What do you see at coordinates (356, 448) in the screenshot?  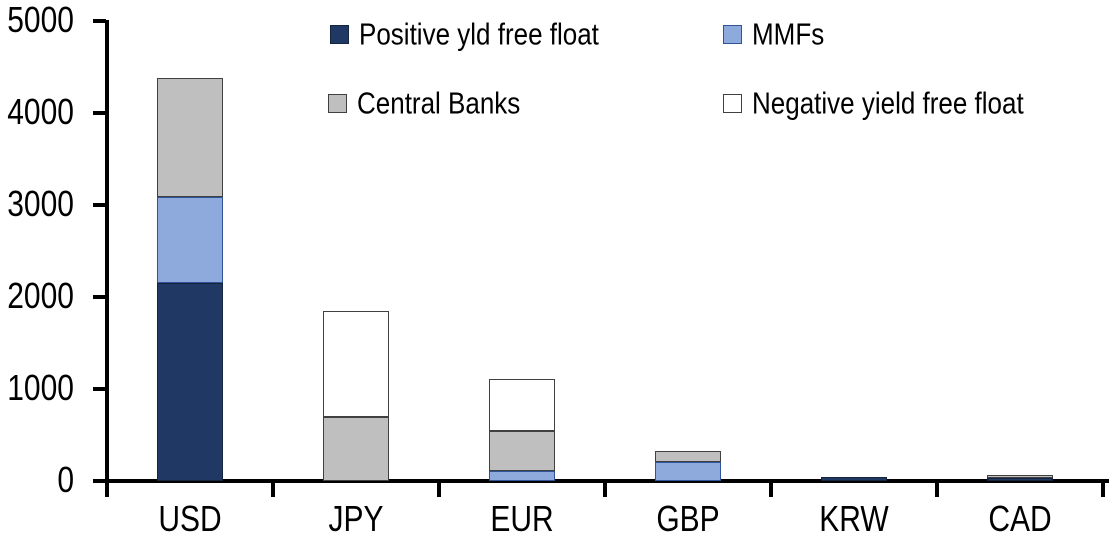 I see `bar-jpy-central-banks` at bounding box center [356, 448].